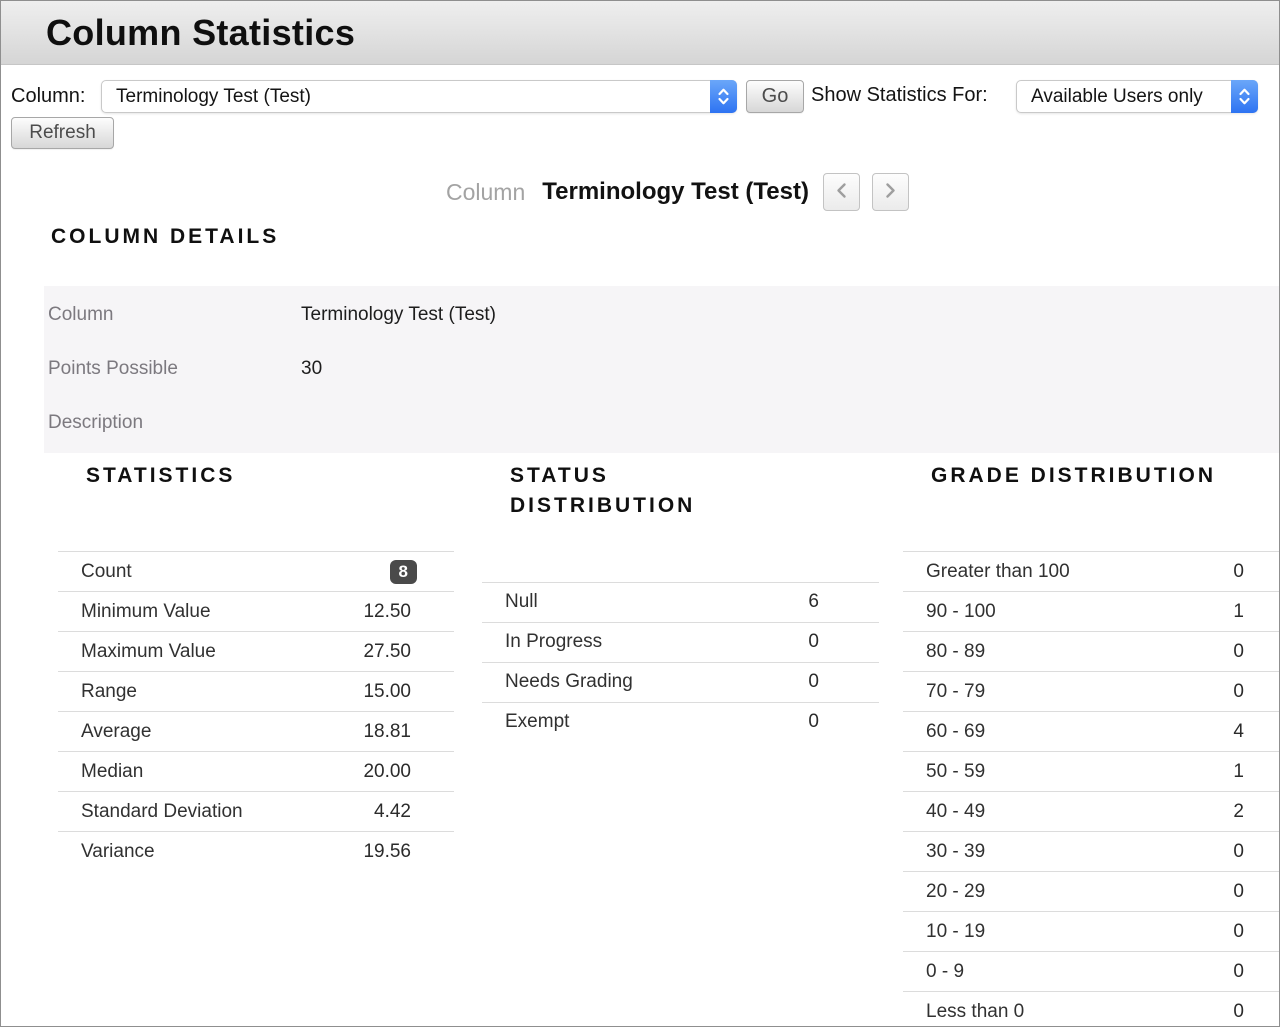 This screenshot has width=1280, height=1027. Describe the element at coordinates (113, 368) in the screenshot. I see `detail-label: Points Possible` at that location.